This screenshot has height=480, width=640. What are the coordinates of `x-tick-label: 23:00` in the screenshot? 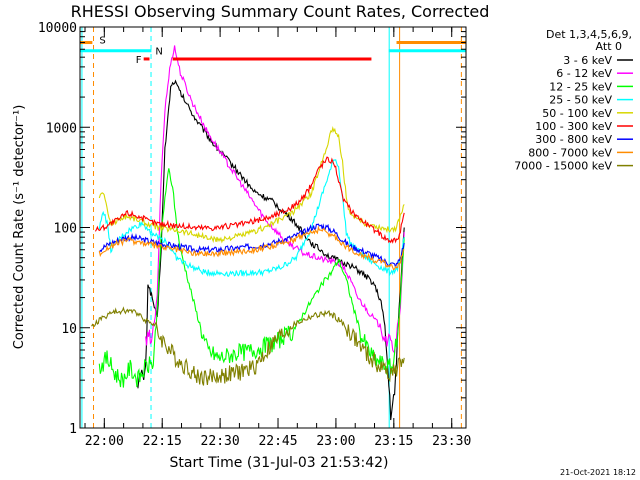 It's located at (335, 441).